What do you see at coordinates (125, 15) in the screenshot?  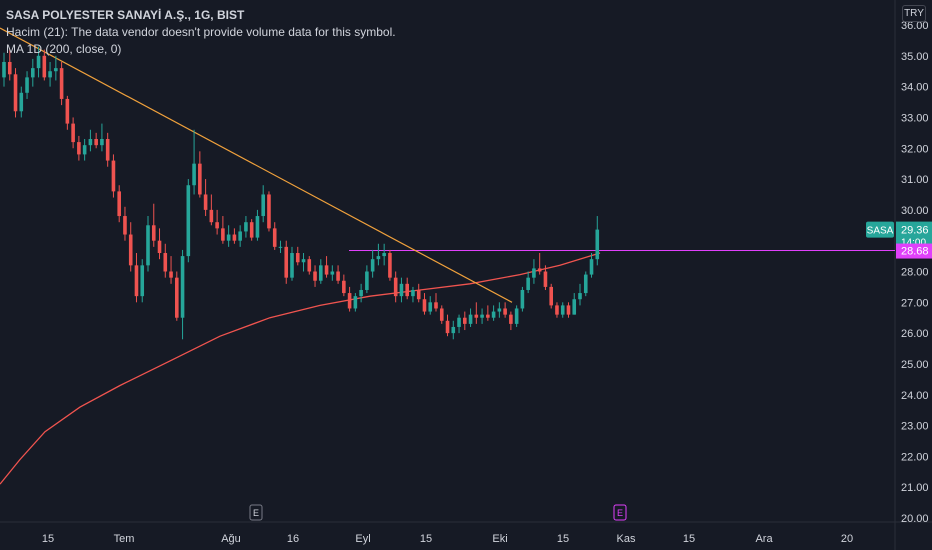 I see `symbol-title: SASA POLYESTER SANAYİ A.Ş., 1G, BIST` at bounding box center [125, 15].